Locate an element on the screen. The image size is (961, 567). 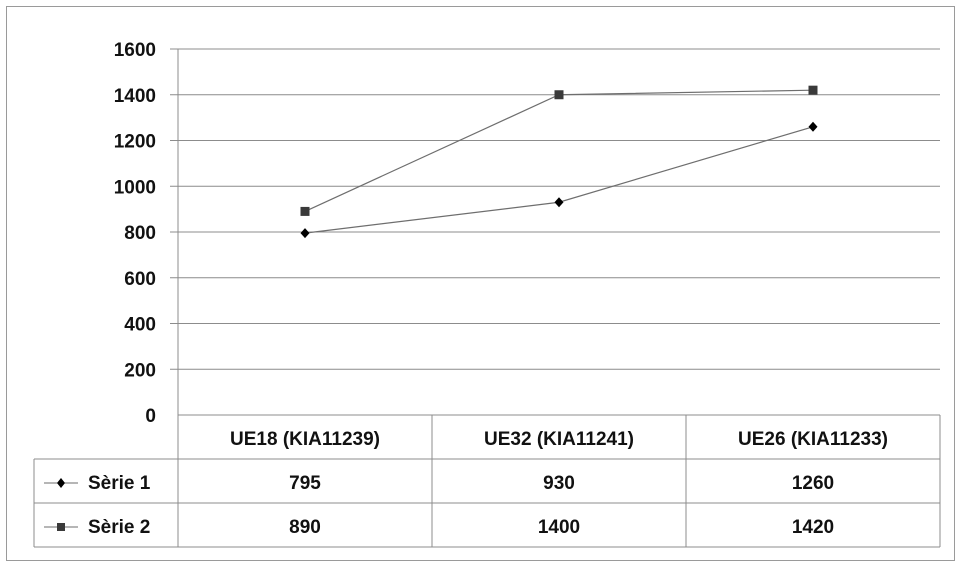
y-tick-label: 0 is located at coordinates (150, 416).